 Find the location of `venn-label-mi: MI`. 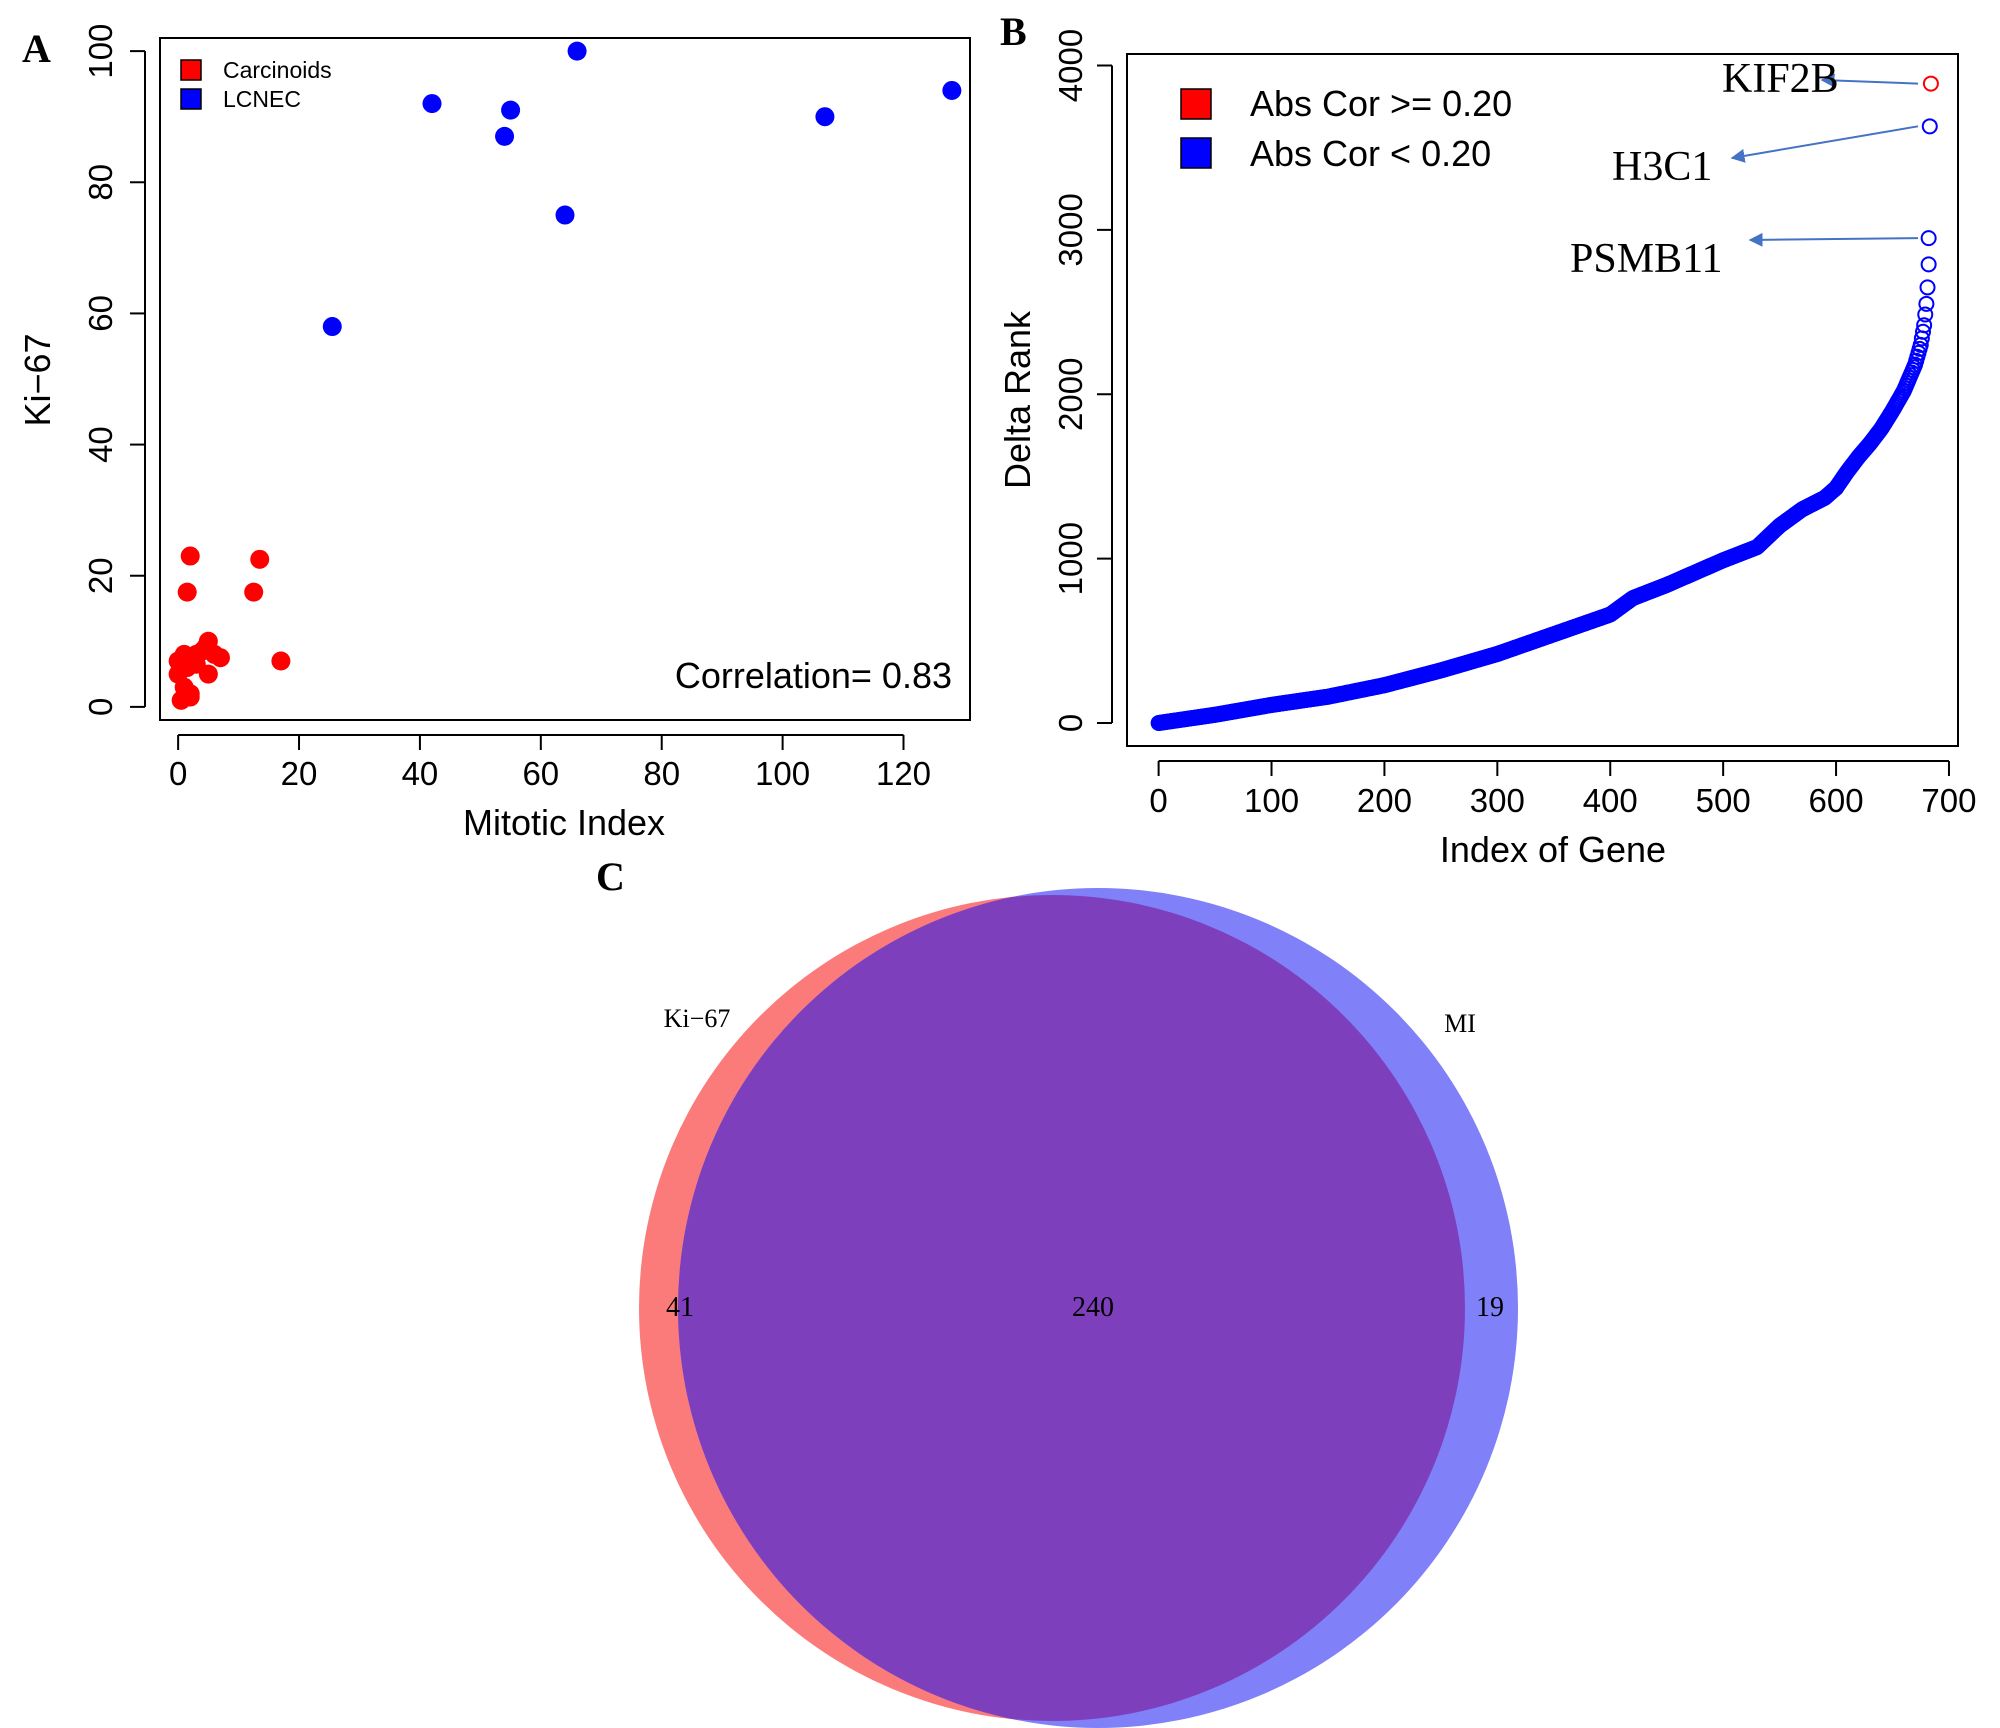

venn-label-mi: MI is located at coordinates (1460, 1023).